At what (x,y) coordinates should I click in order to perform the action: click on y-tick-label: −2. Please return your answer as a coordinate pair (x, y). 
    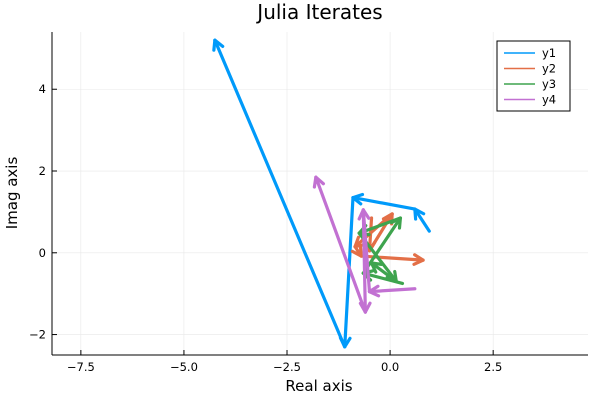
    Looking at the image, I should click on (37, 335).